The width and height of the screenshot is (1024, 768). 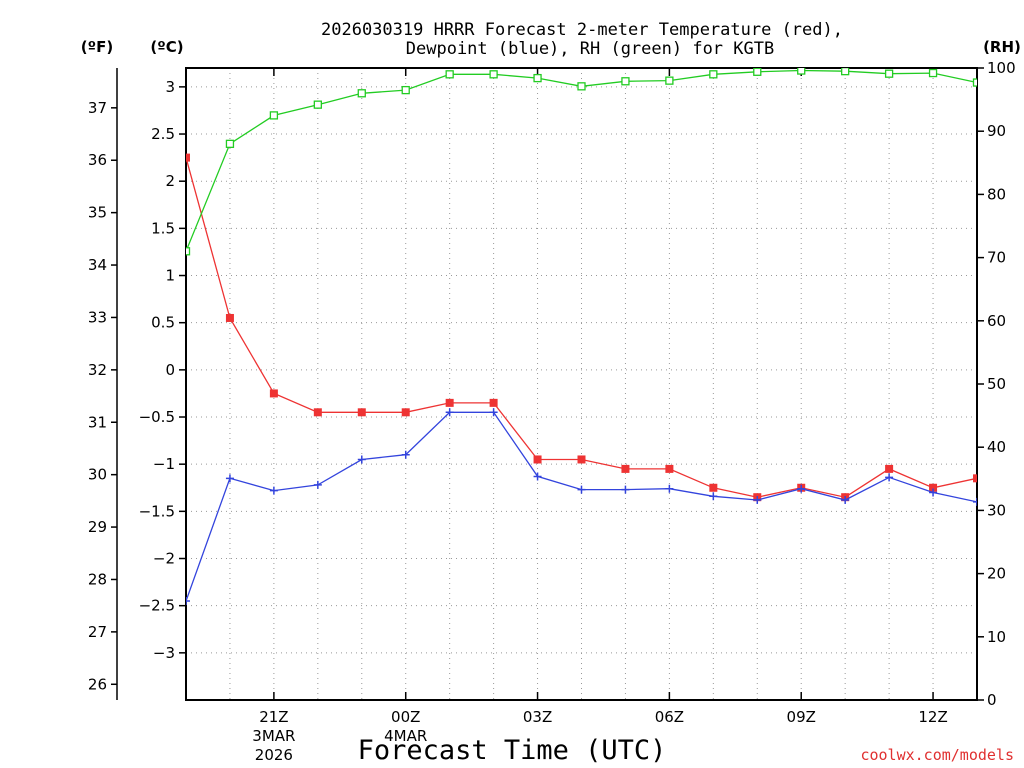 What do you see at coordinates (97, 47) in the screenshot?
I see `fahrenheit-unit-label: (ºF)` at bounding box center [97, 47].